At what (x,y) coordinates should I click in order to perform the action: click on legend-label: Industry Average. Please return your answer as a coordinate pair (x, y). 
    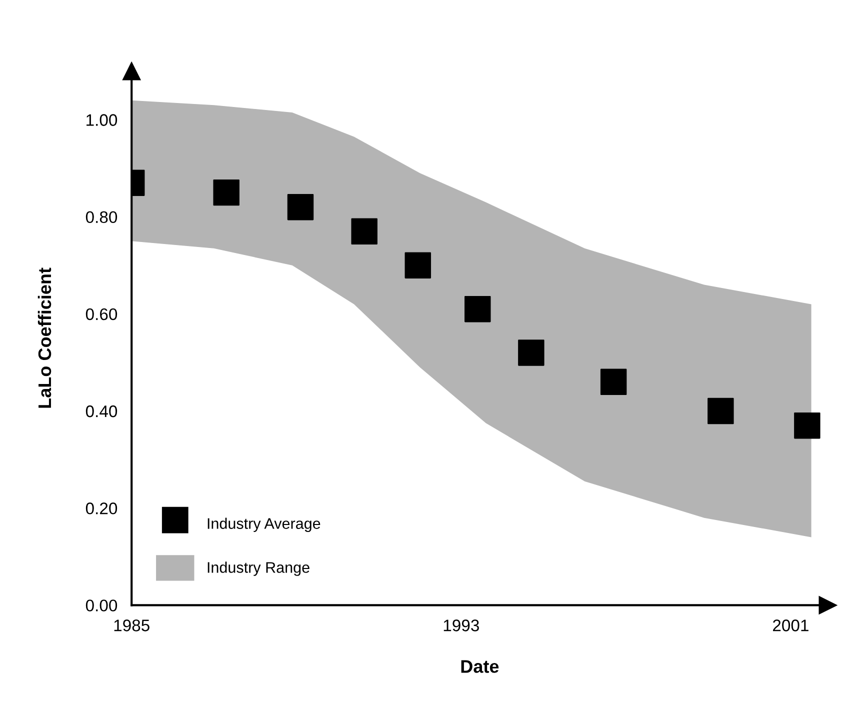
    Looking at the image, I should click on (264, 525).